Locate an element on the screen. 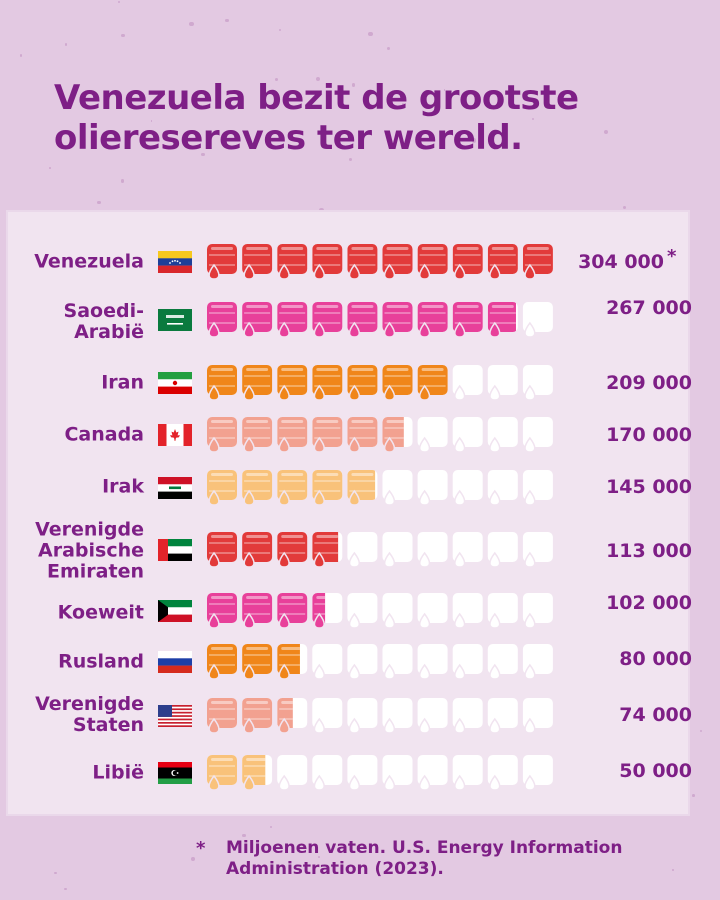 The image size is (720, 900). country-label-venezuela: Venezuela is located at coordinates (89, 261).